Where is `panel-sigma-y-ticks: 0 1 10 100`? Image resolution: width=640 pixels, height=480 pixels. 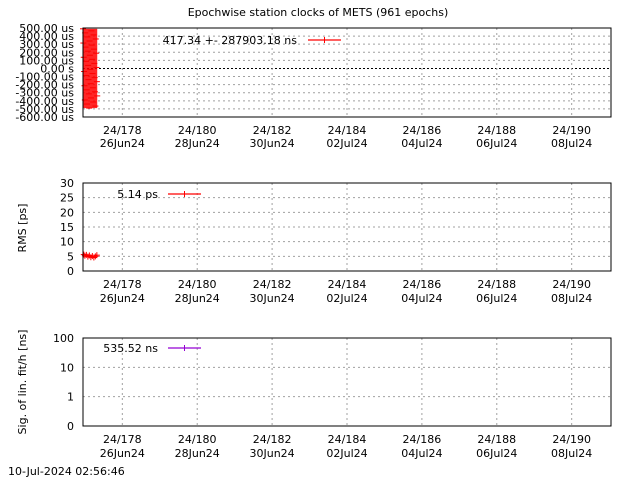 panel-sigma-y-ticks: 0 1 10 100 is located at coordinates (63, 382).